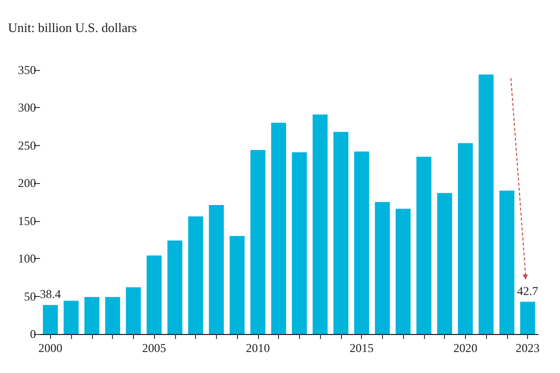 The width and height of the screenshot is (560, 373). I want to click on y-tick-label: 250, so click(27, 145).